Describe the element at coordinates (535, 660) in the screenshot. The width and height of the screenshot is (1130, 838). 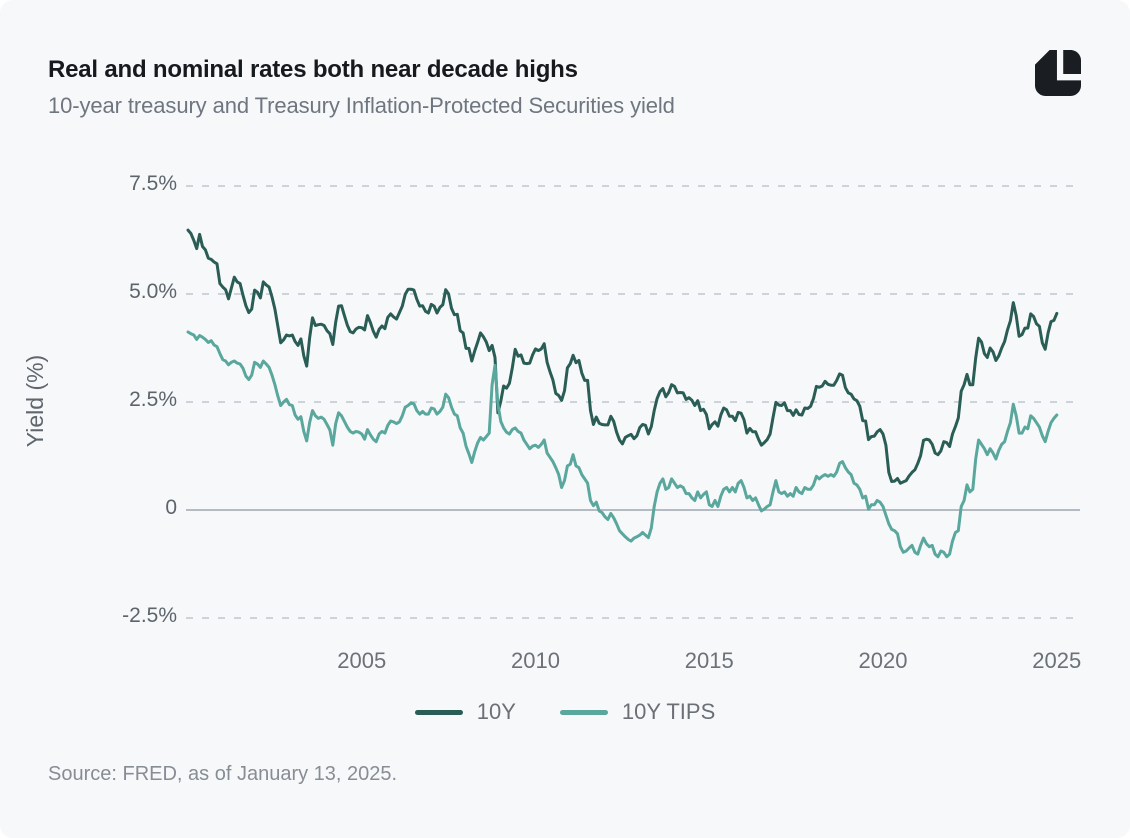
I see `x-tick-label: 2010` at that location.